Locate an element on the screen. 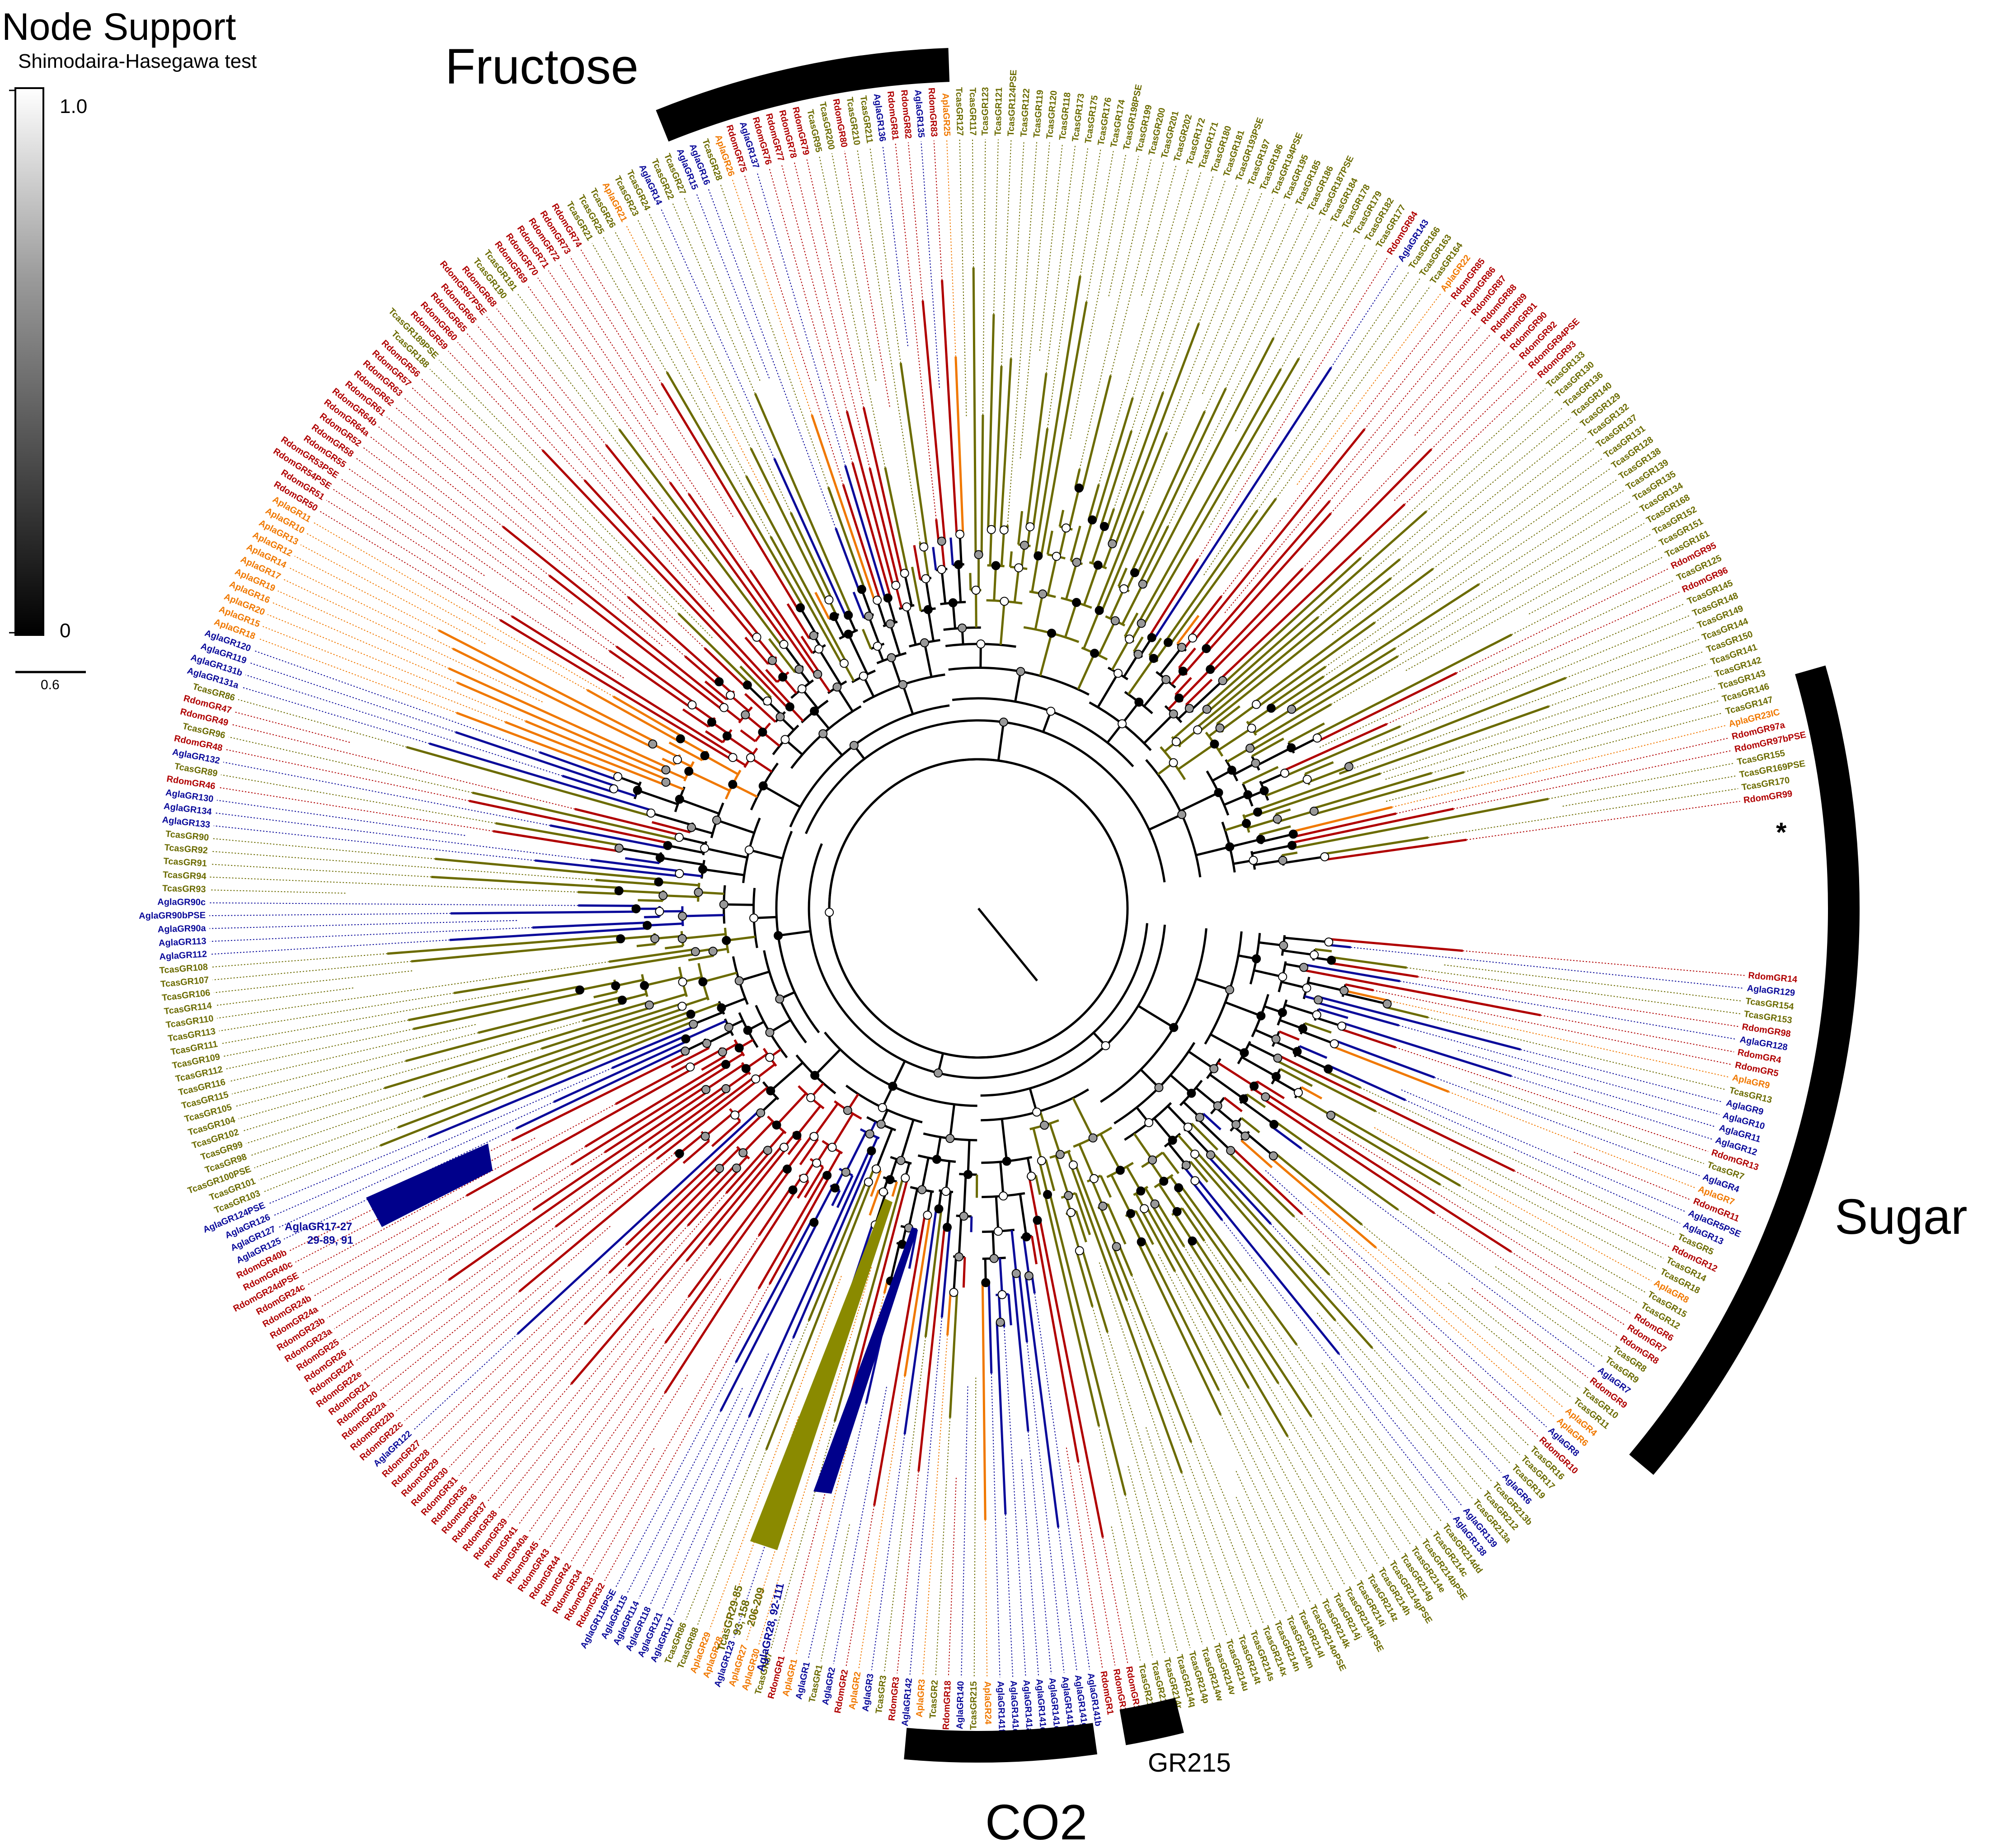 The image size is (1992, 1848). leaf-label: AglaGR134 is located at coordinates (188, 809).